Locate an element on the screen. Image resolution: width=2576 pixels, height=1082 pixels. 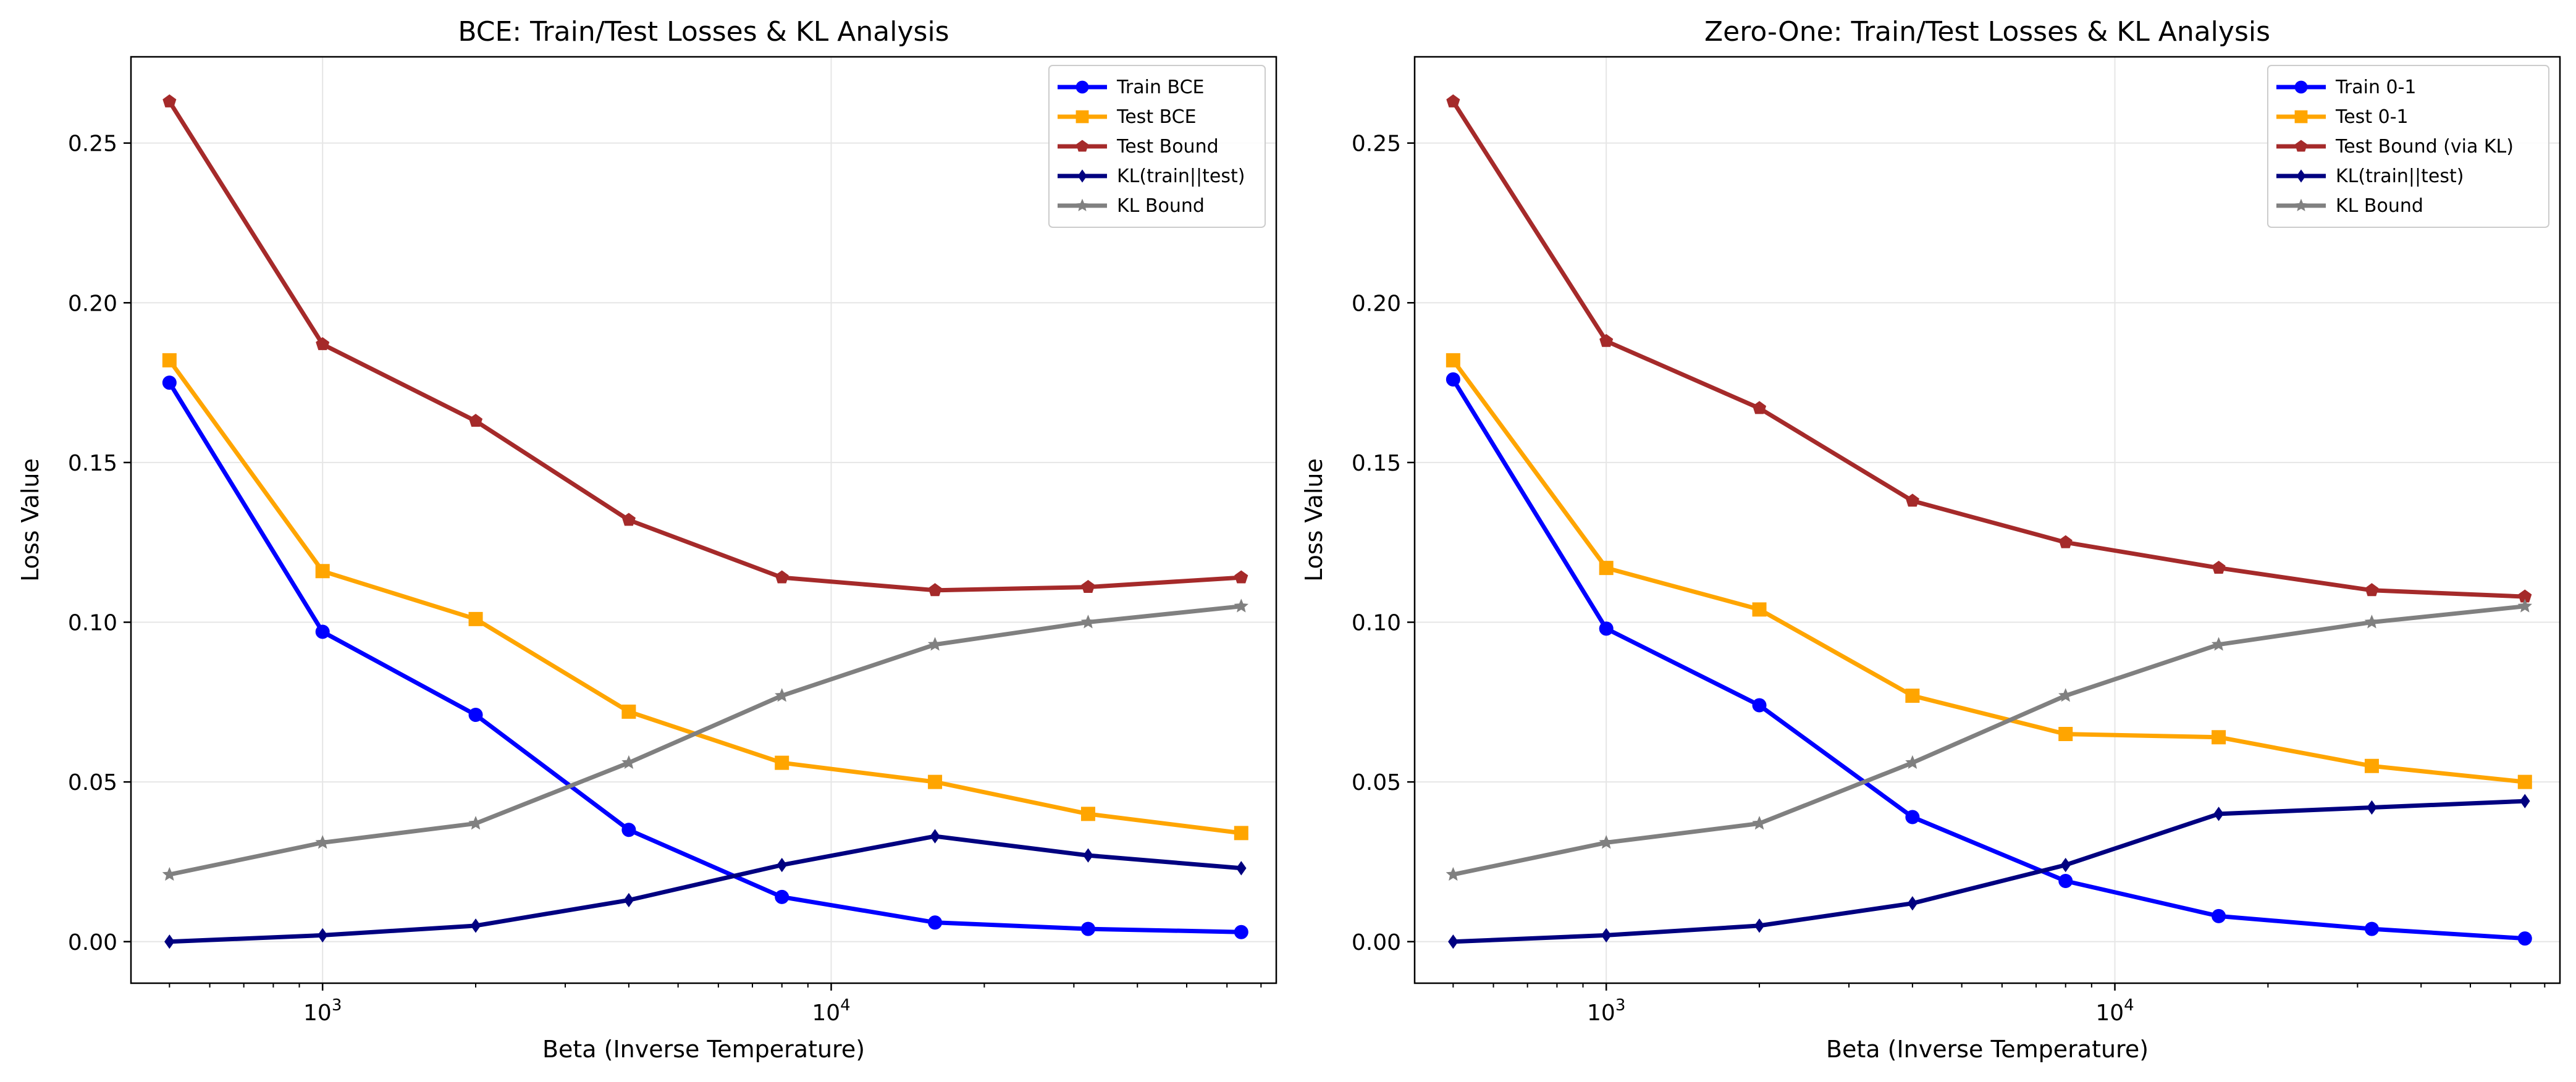
y-tick-label: 0.25 is located at coordinates (92, 144).